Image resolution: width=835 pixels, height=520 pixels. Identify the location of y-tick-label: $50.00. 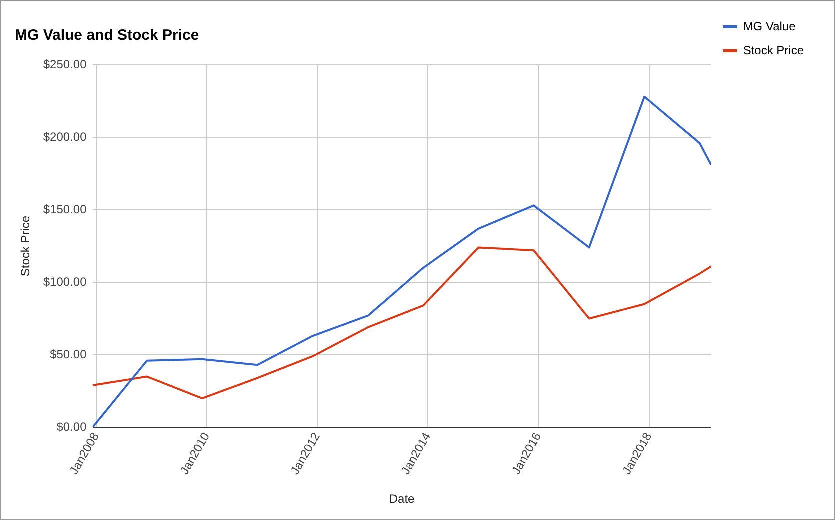
(69, 354).